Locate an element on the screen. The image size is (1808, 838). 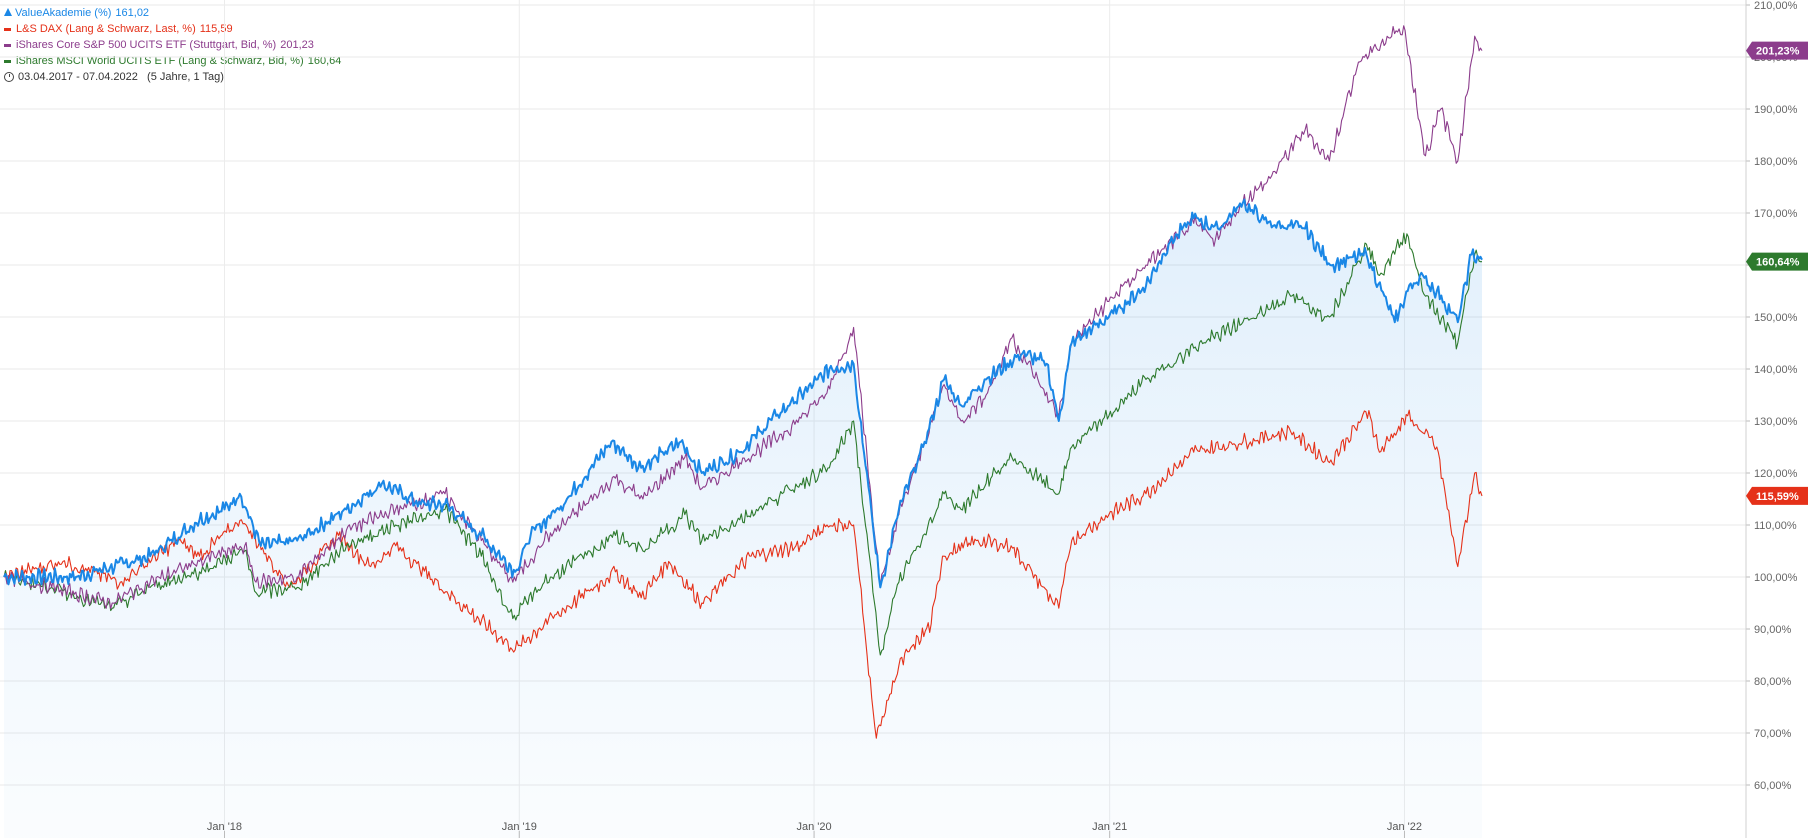
last-value-text: 160,64% is located at coordinates (1778, 263).